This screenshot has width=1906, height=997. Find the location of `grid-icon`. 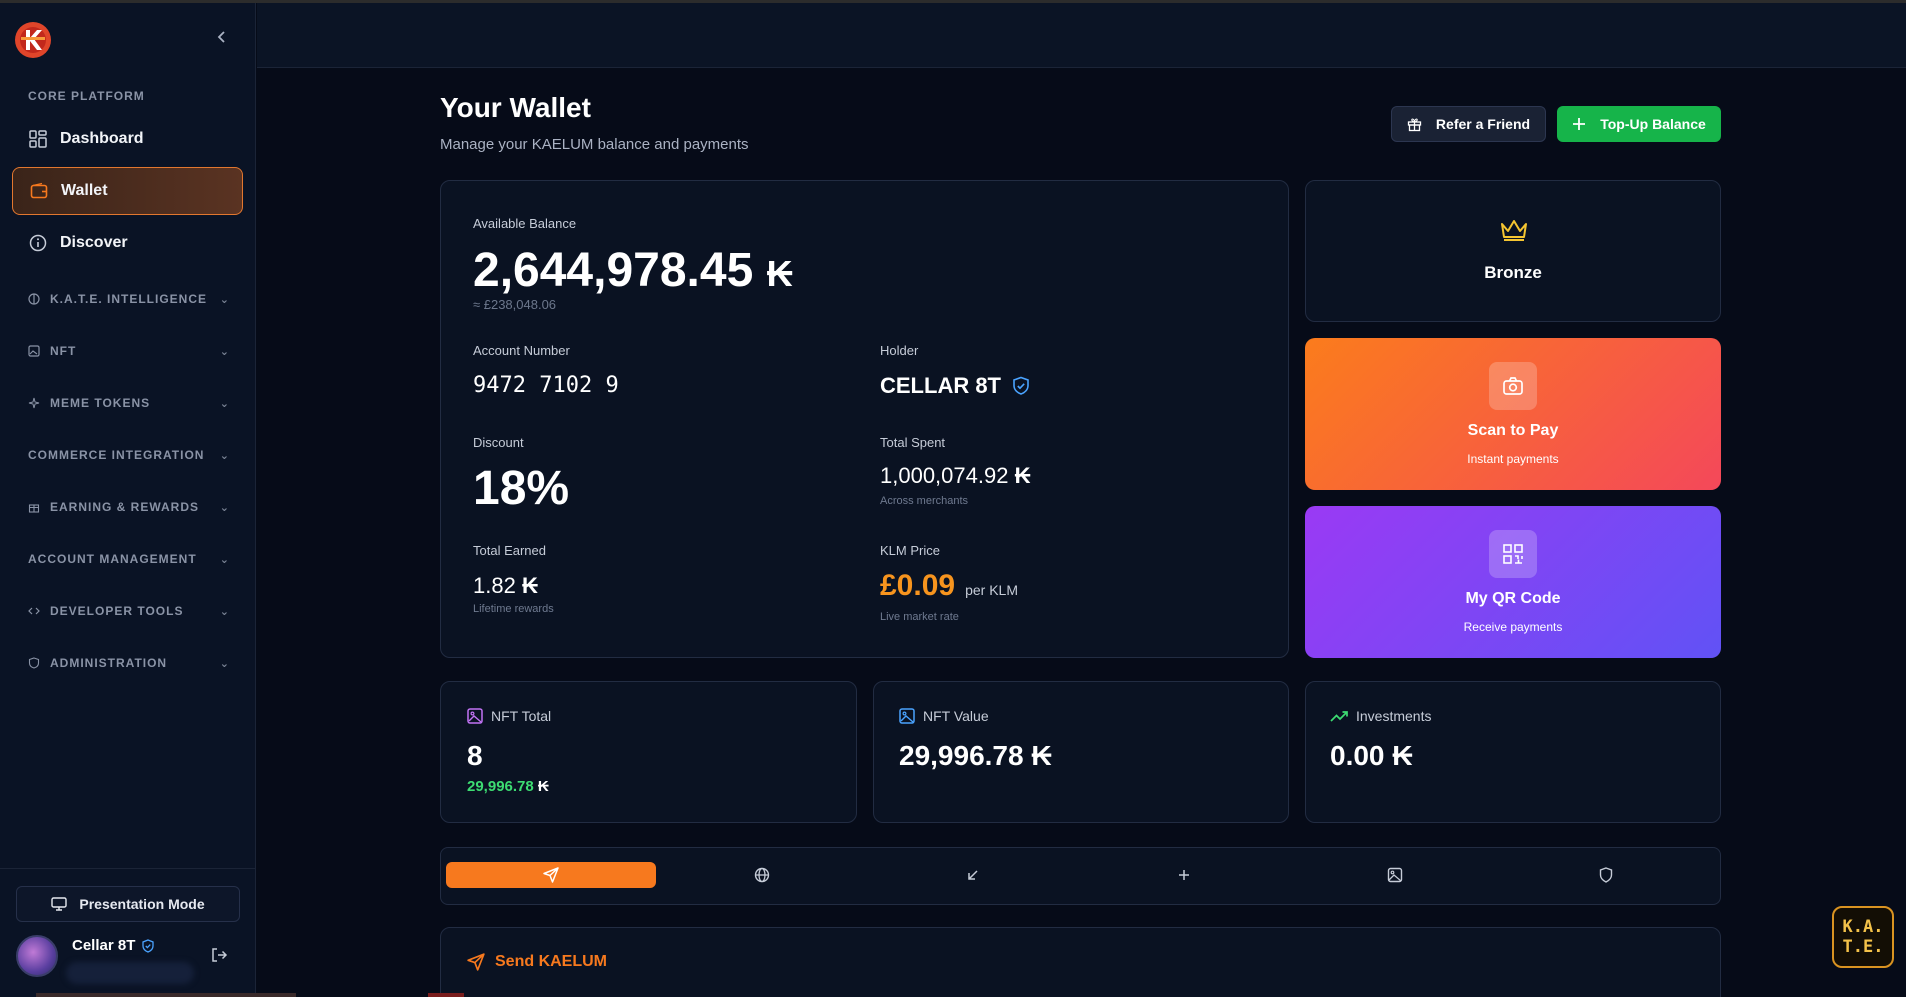

grid-icon is located at coordinates (38, 139).